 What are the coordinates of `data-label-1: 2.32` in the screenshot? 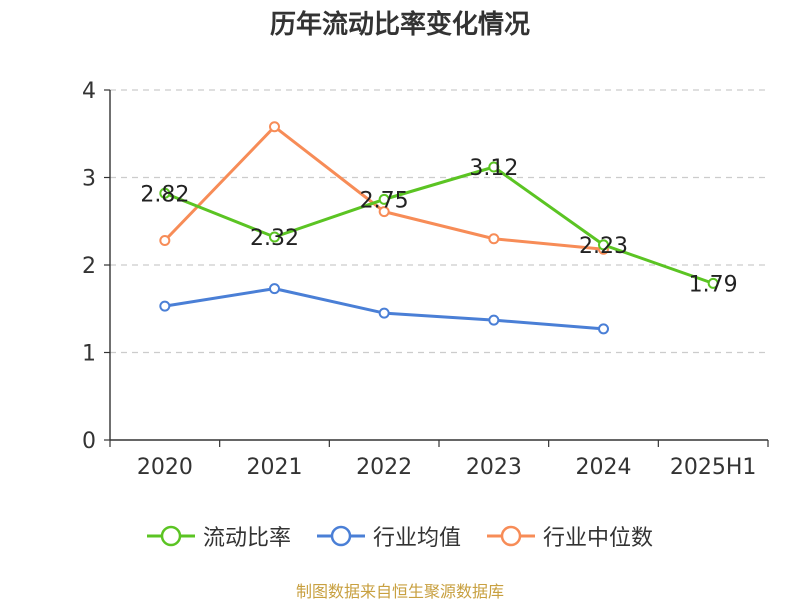 It's located at (274, 238).